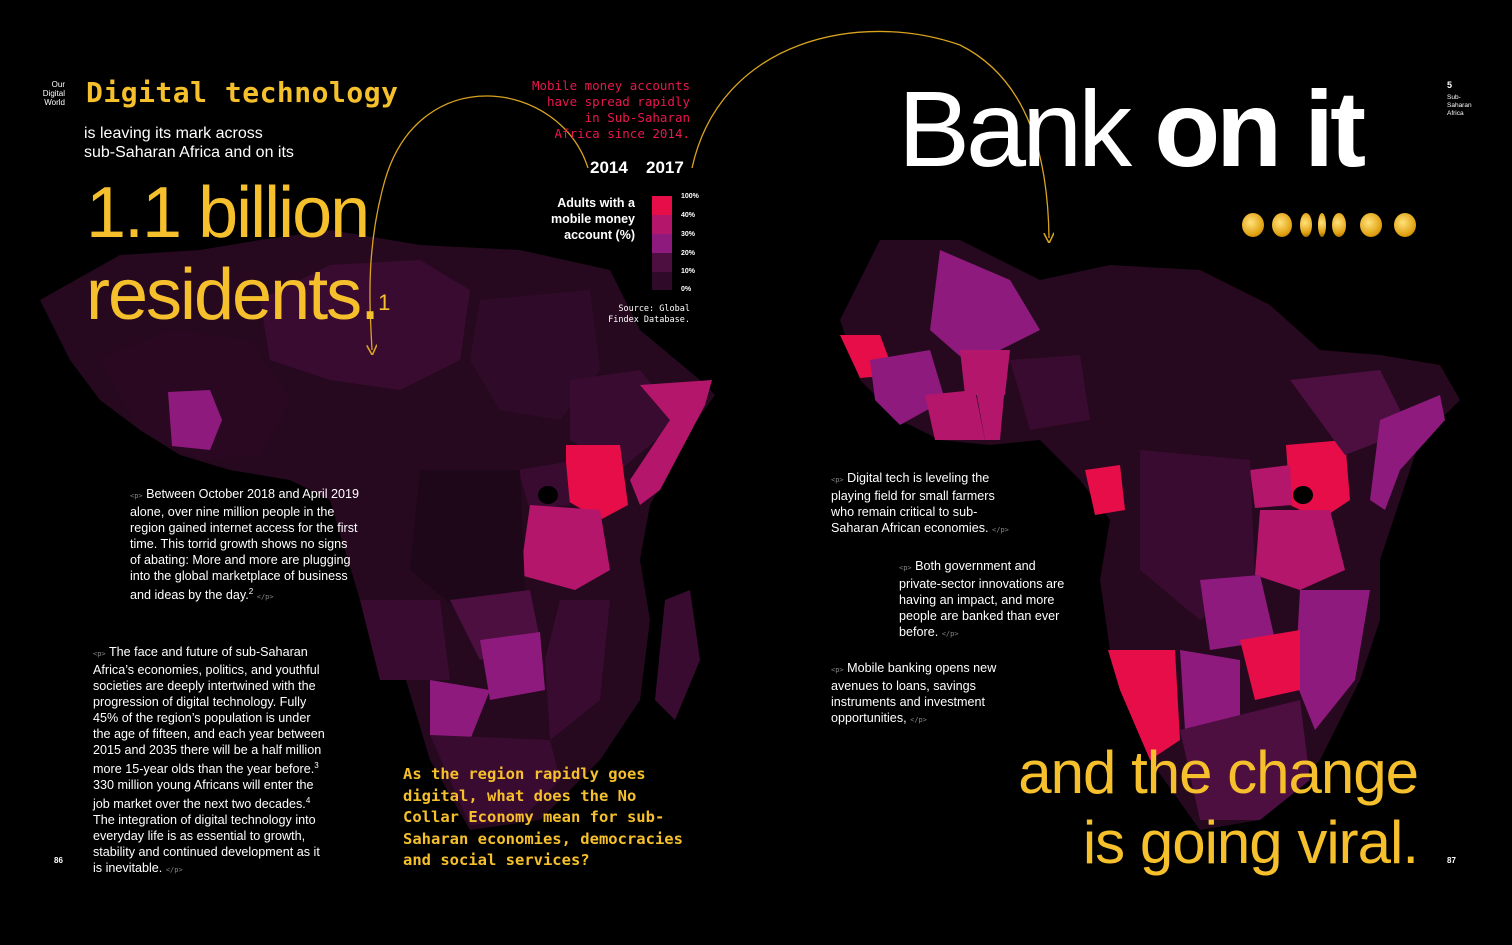 The image size is (1512, 945). I want to click on question-line: Collar Economy mean for sub-, so click(534, 817).